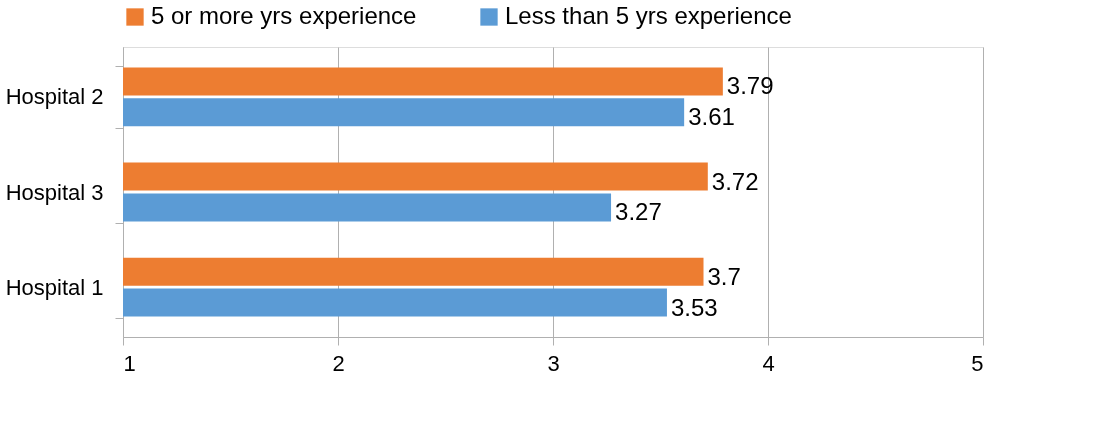 This screenshot has height=425, width=1098. I want to click on data-label: 3.79, so click(750, 86).